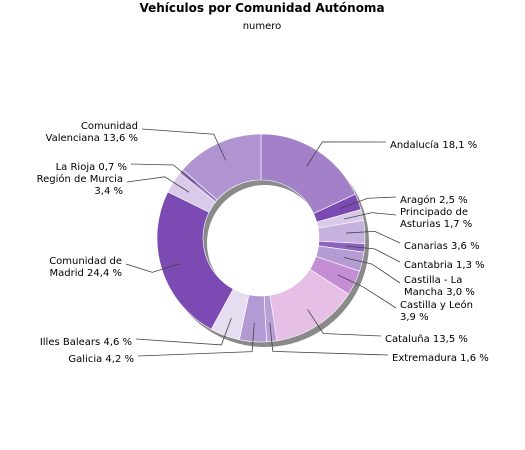 The width and height of the screenshot is (525, 450). What do you see at coordinates (86, 342) in the screenshot?
I see `label-illes-balears: Illes Balears 4,6 %` at bounding box center [86, 342].